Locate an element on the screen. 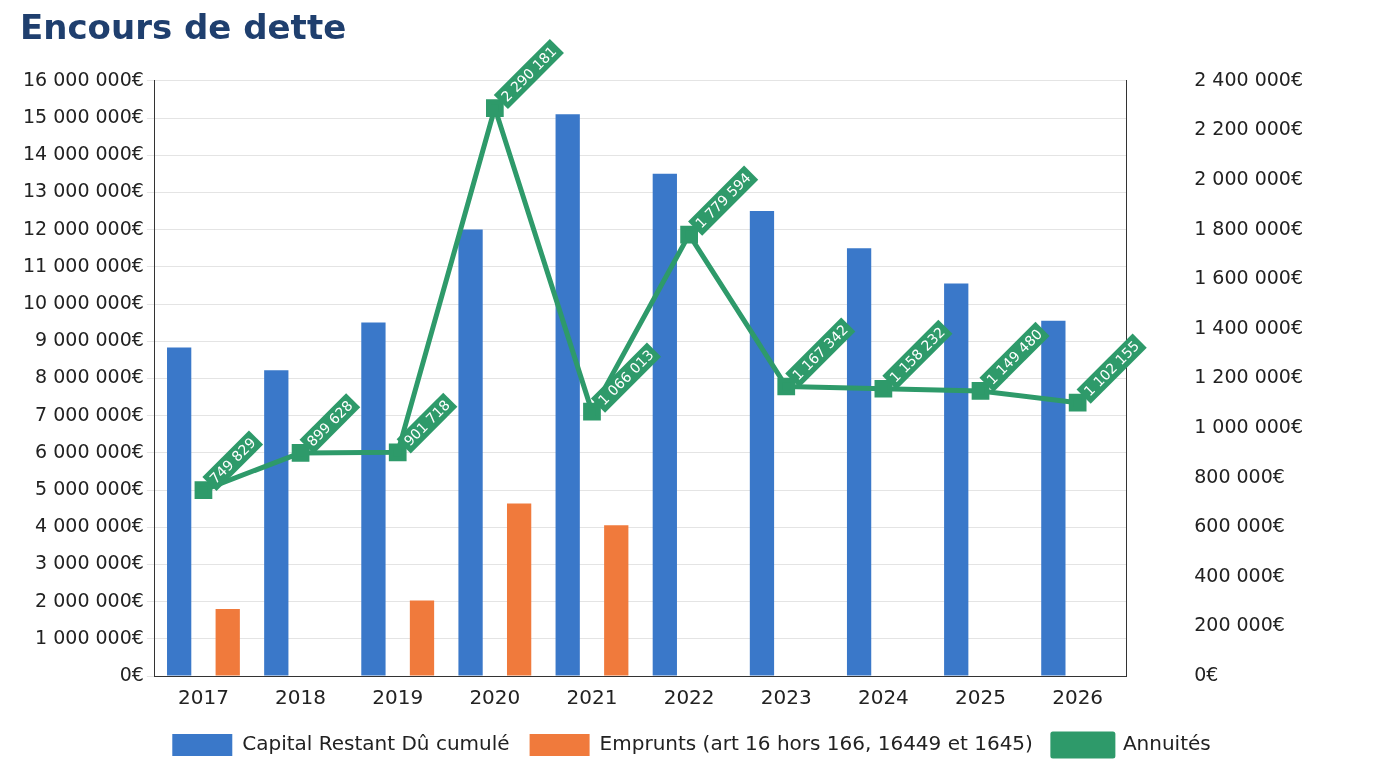  y-tick-label: 10 000 000€ is located at coordinates (83, 301).